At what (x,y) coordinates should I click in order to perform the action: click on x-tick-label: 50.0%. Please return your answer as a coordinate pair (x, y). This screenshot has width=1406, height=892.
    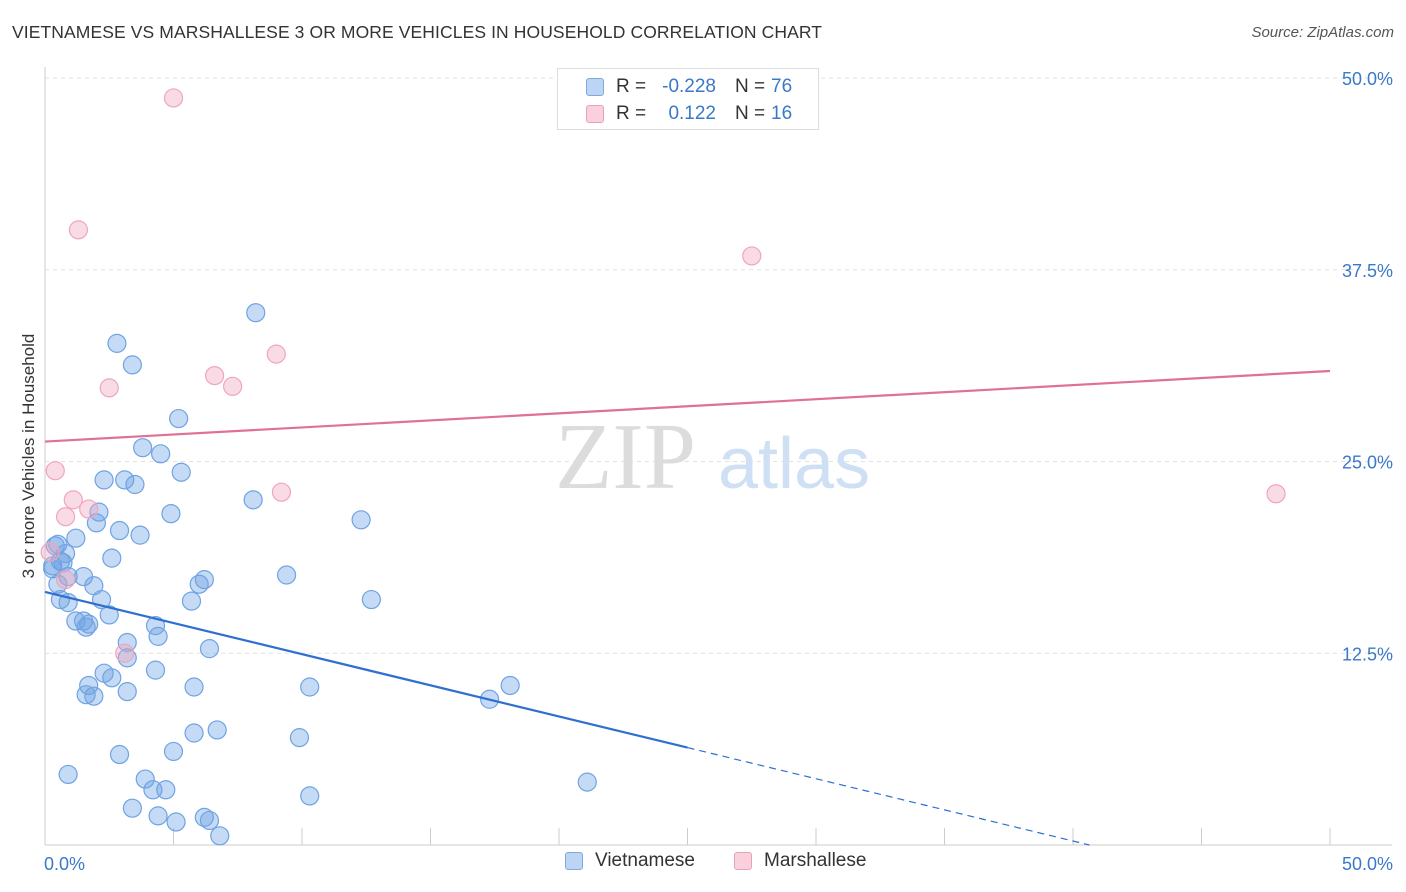
    Looking at the image, I should click on (1367, 864).